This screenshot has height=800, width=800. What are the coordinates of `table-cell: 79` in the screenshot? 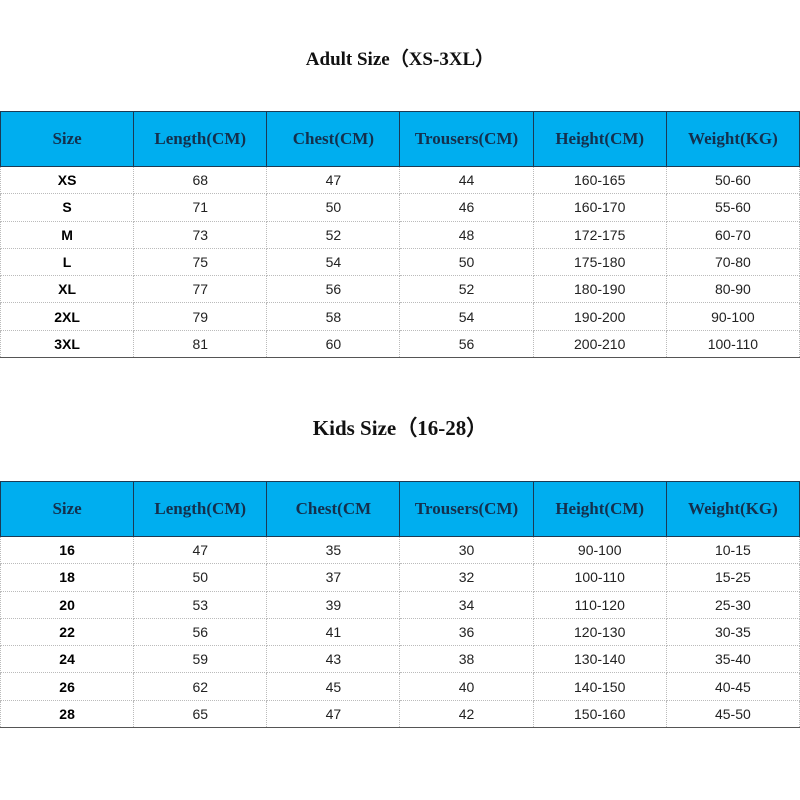 It's located at (200, 316).